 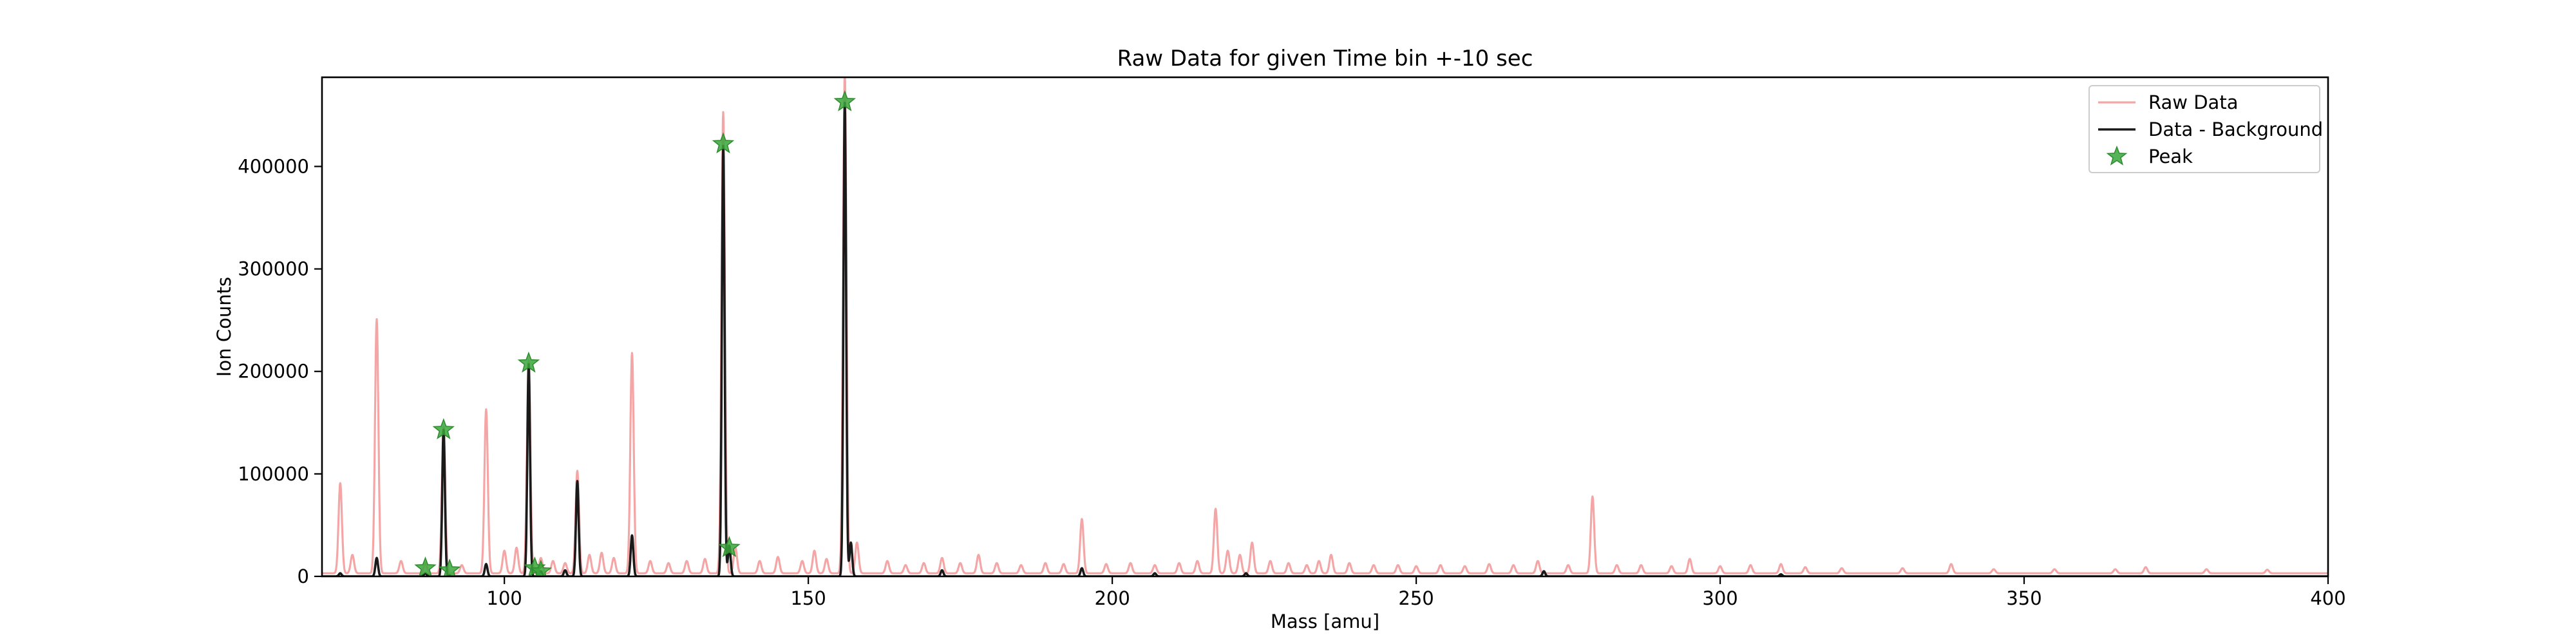 What do you see at coordinates (1720, 598) in the screenshot?
I see `x-tick-label: 300` at bounding box center [1720, 598].